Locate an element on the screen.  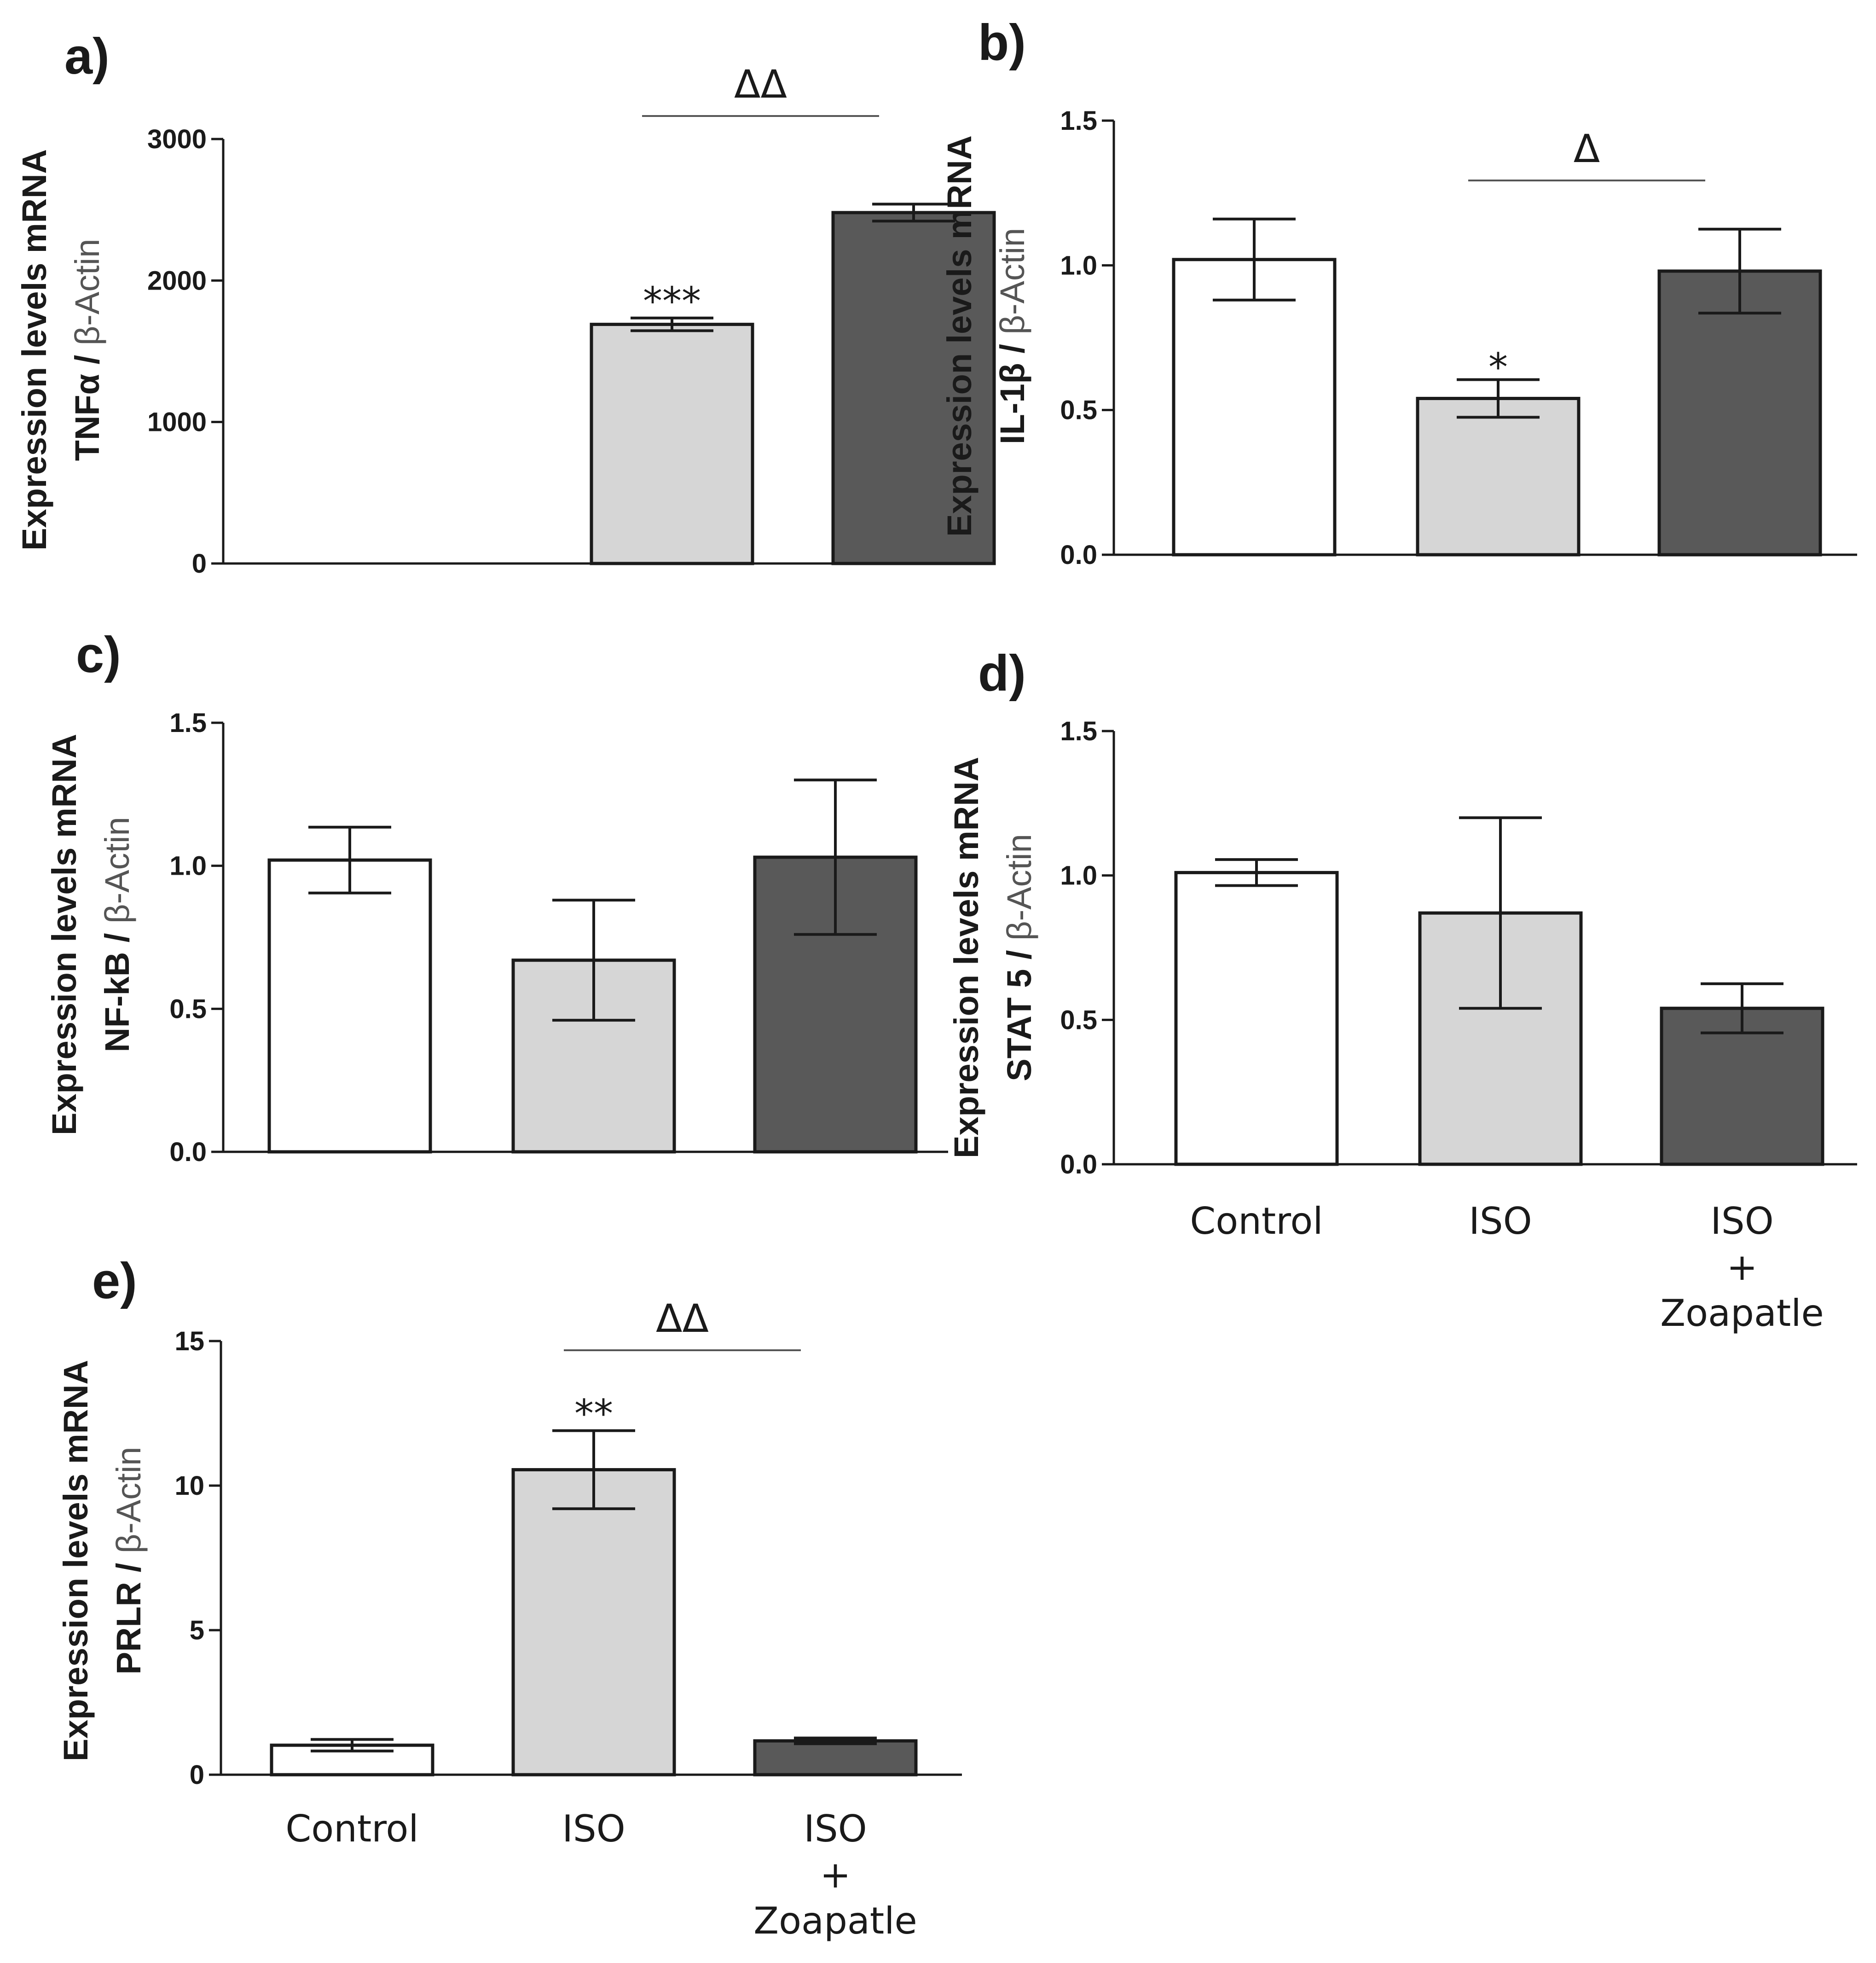
panel-label: a) is located at coordinates (87, 56).